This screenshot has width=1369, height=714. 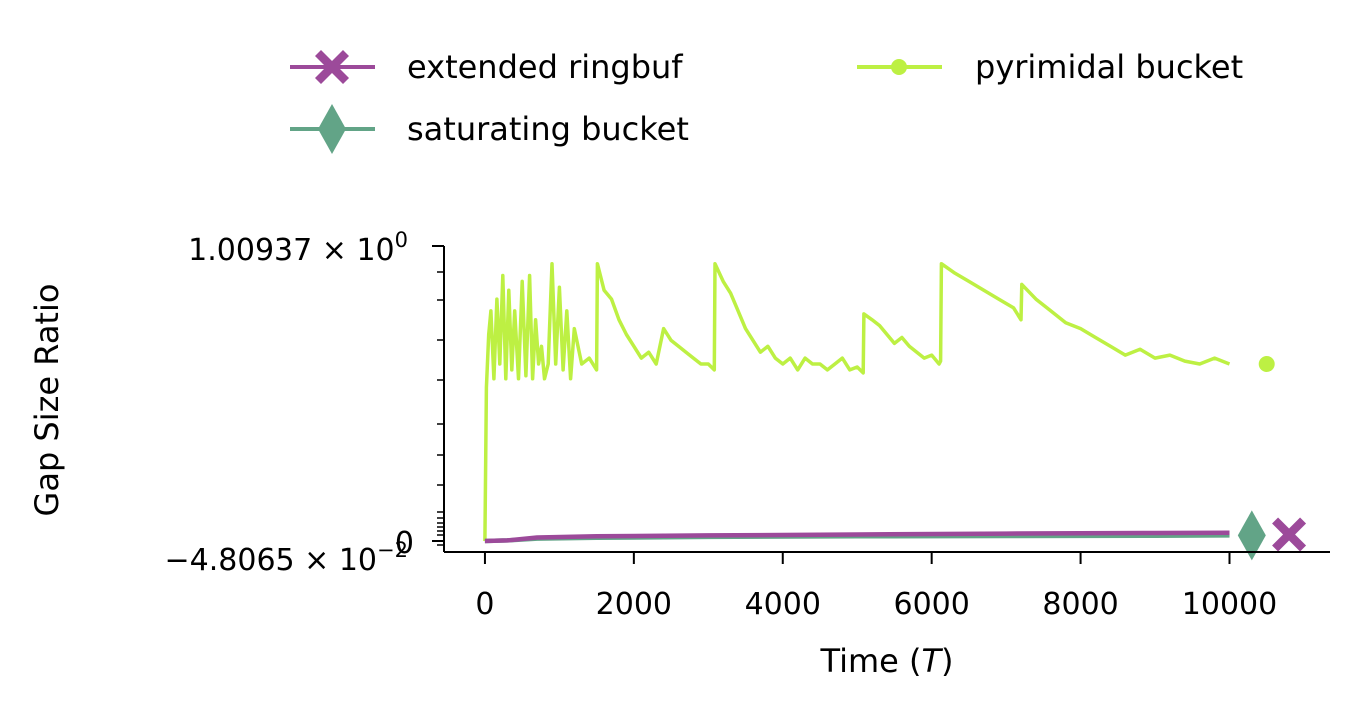 I want to click on x-tick-label-6000: 6000, so click(x=931, y=604).